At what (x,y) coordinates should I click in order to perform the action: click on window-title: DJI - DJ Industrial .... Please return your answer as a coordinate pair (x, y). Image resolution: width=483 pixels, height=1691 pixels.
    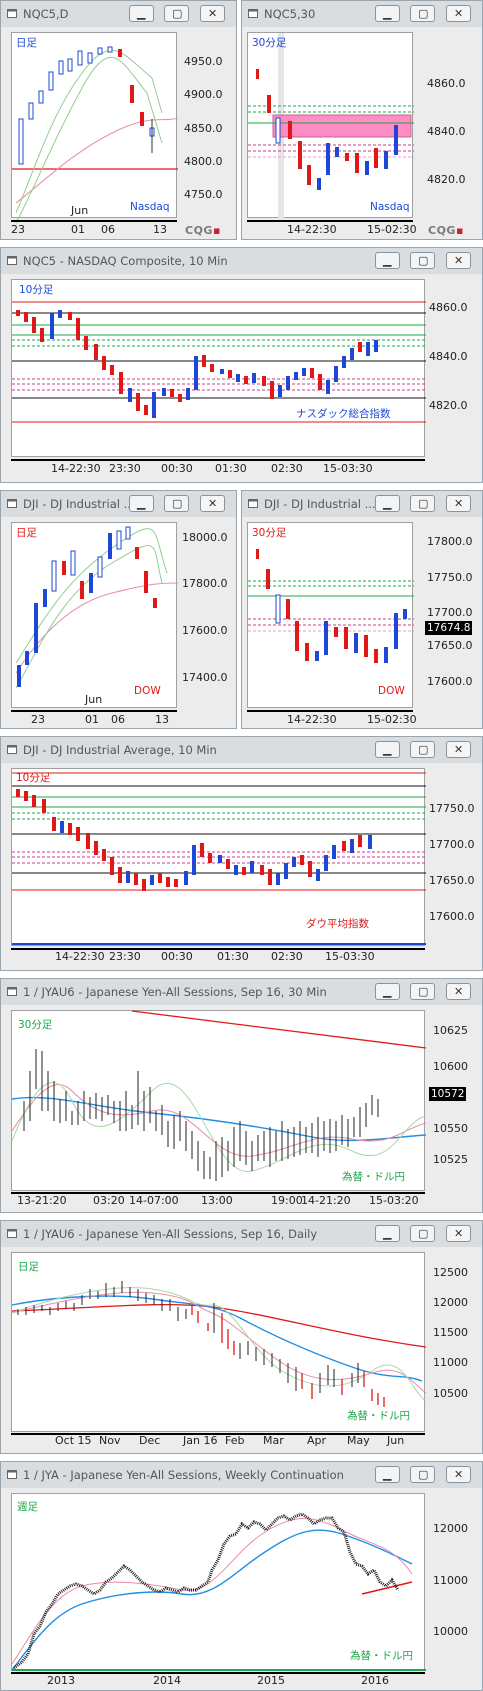
    Looking at the image, I should click on (320, 504).